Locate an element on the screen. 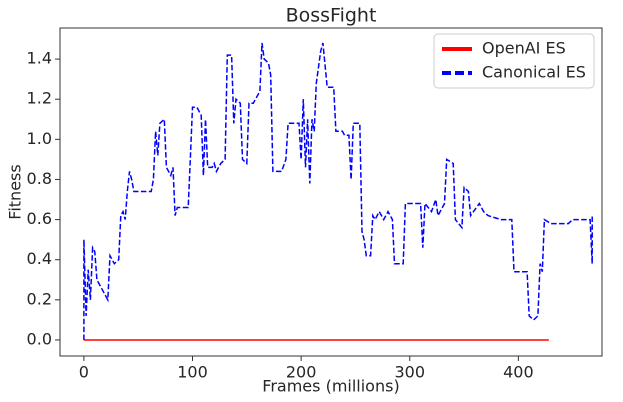 The height and width of the screenshot is (402, 623). x-tick-label: 400 is located at coordinates (518, 372).